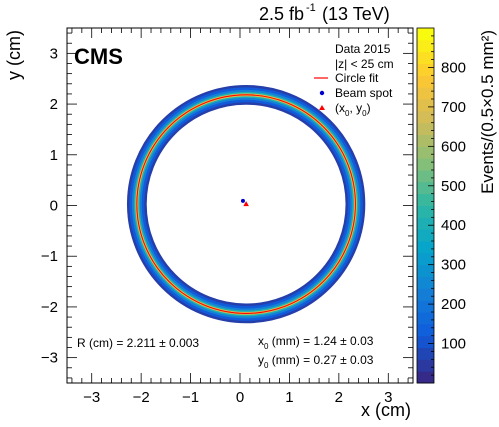  I want to click on legend-fit-center-marker, so click(322, 107).